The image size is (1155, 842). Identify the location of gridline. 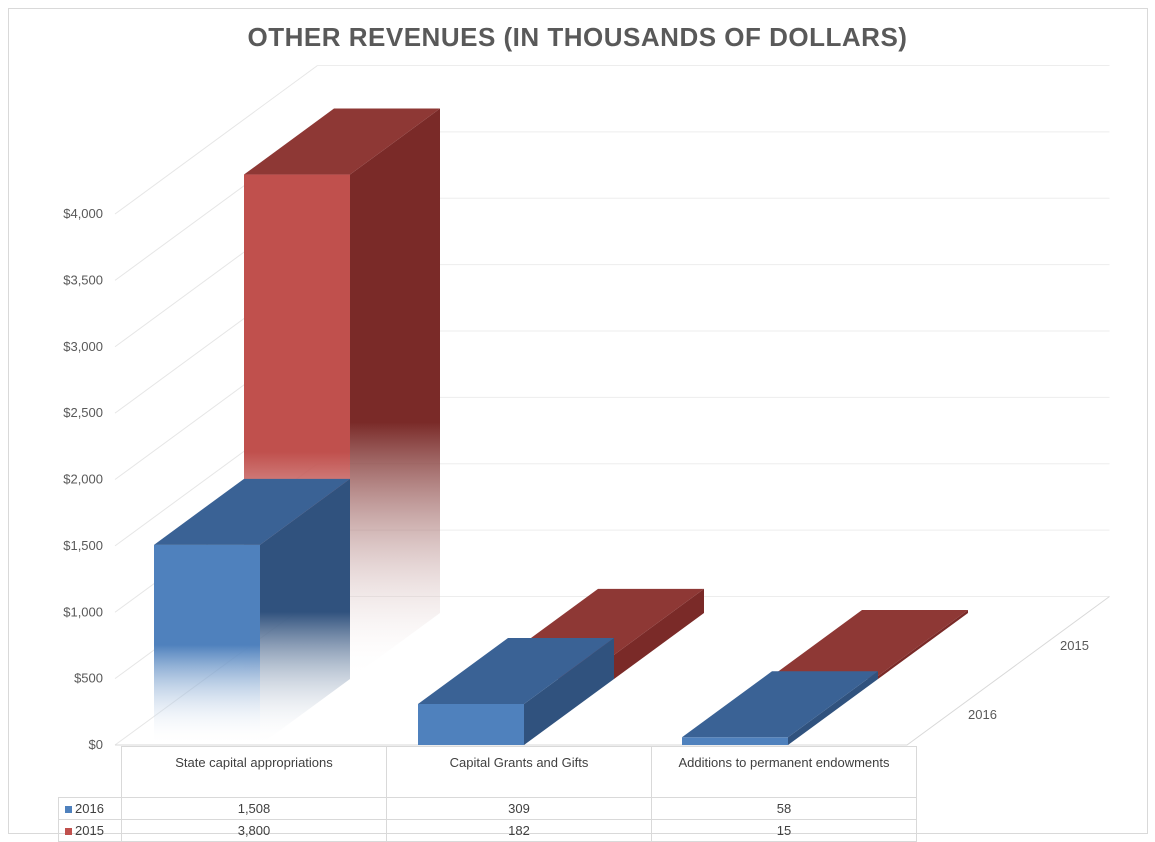
(216, 140).